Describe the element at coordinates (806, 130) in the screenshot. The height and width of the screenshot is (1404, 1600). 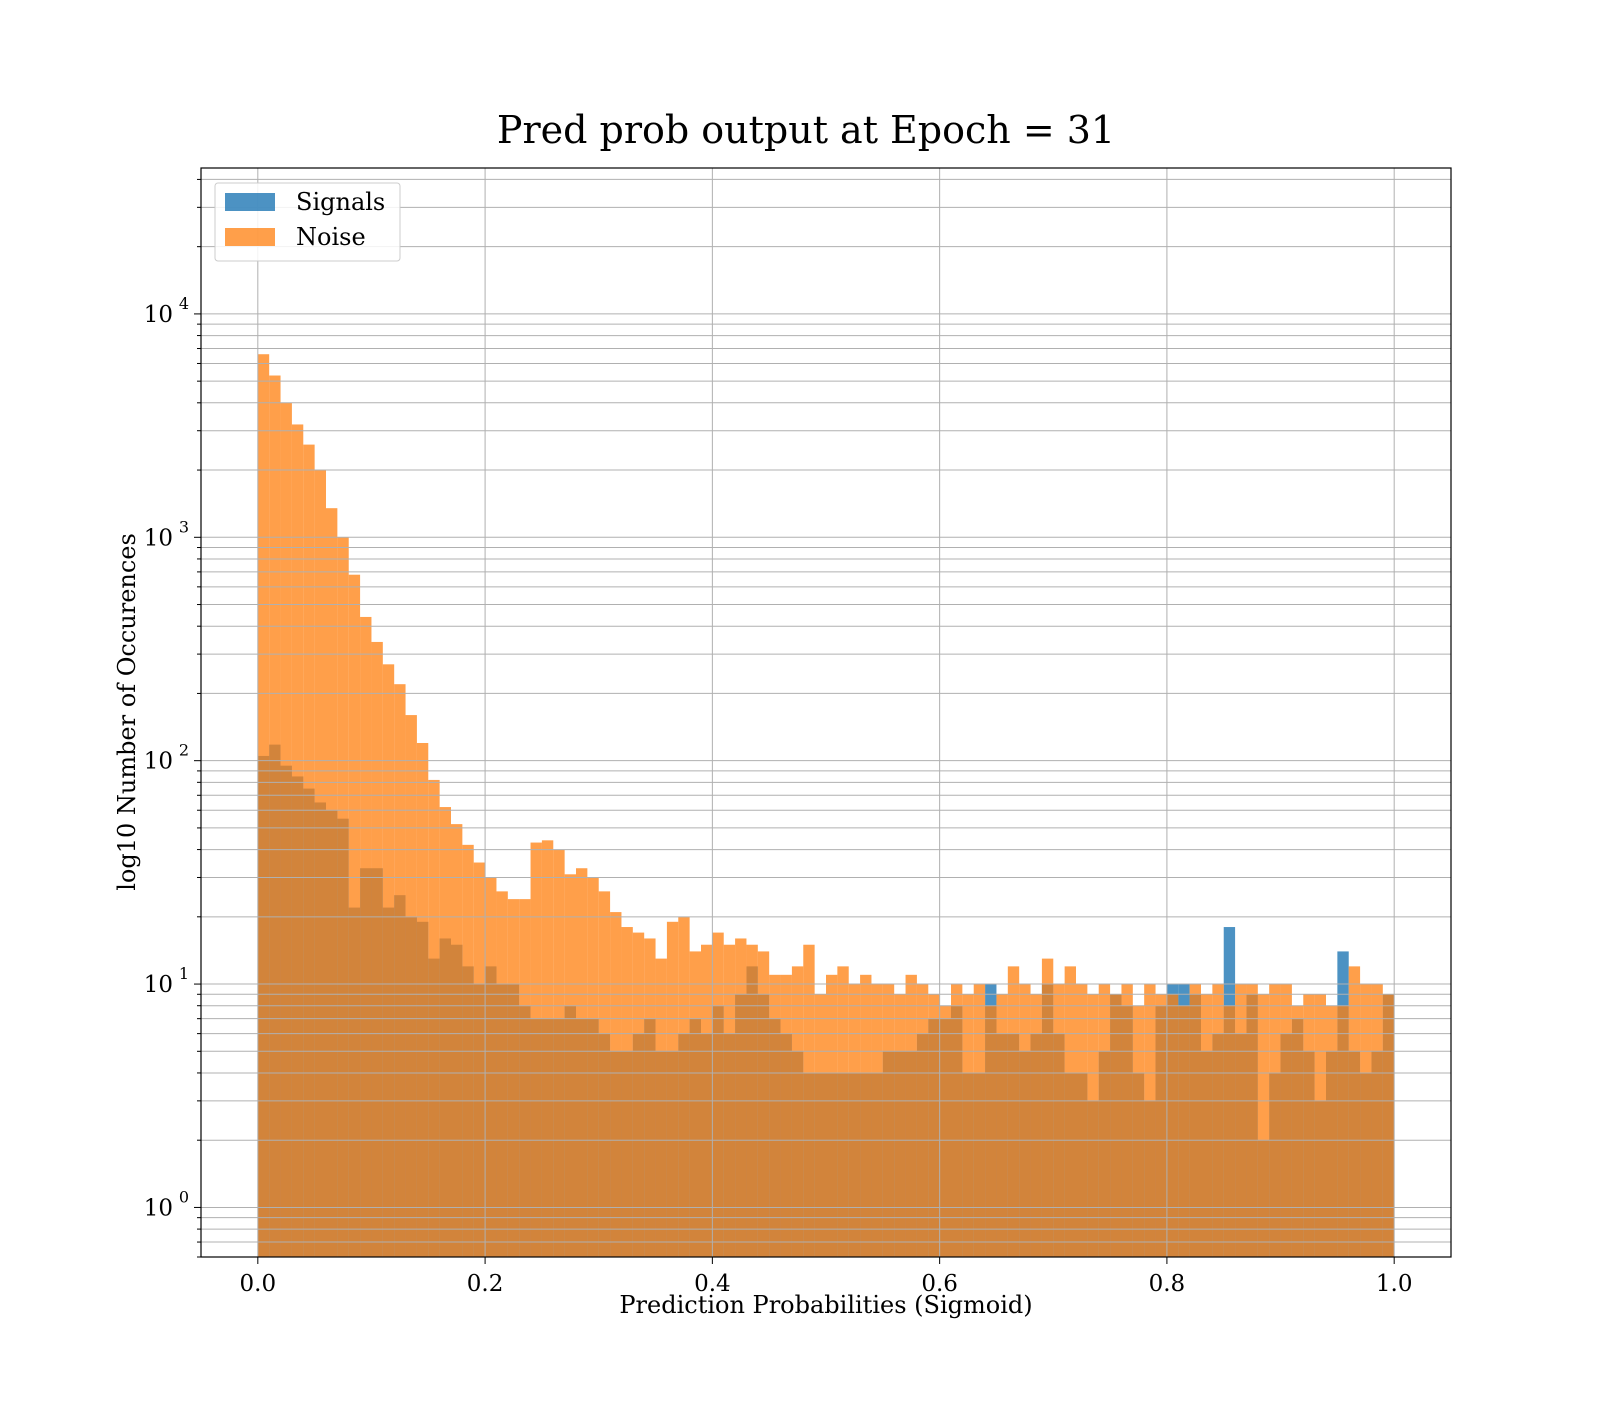
I see `chart-title: Pred prob output at Epoch = 31` at that location.